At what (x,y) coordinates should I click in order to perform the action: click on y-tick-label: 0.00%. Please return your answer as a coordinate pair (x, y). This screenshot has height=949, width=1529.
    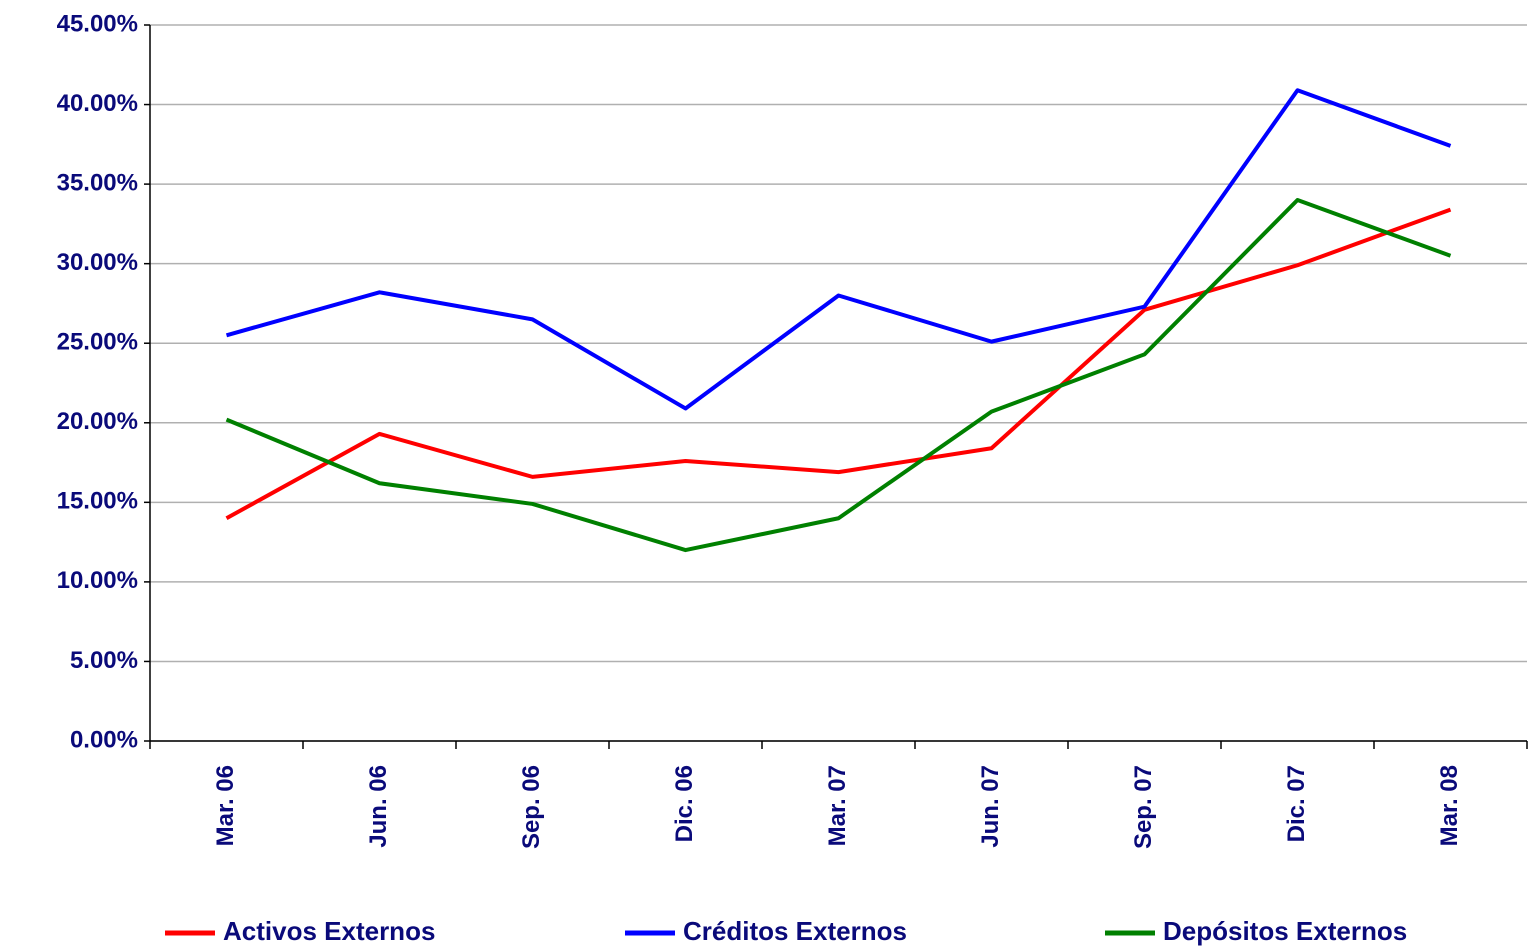
    Looking at the image, I should click on (104, 739).